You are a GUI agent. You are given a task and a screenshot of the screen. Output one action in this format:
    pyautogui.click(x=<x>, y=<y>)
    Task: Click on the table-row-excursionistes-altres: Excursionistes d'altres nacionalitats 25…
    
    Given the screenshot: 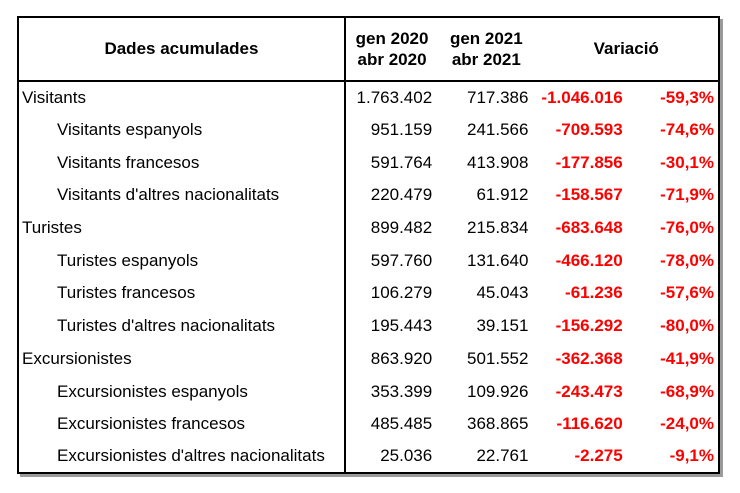 What is the action you would take?
    pyautogui.click(x=368, y=457)
    